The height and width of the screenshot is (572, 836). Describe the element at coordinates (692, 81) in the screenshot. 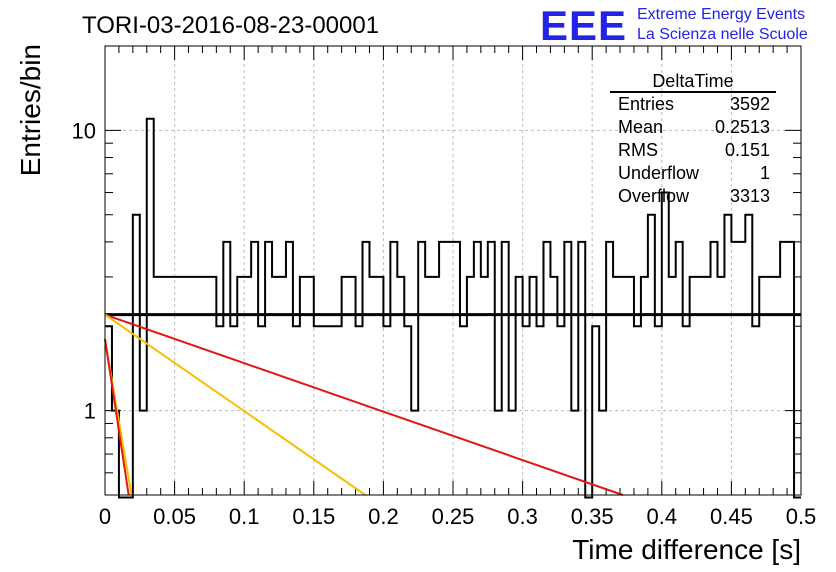

I see `stats-title: DeltaTime` at that location.